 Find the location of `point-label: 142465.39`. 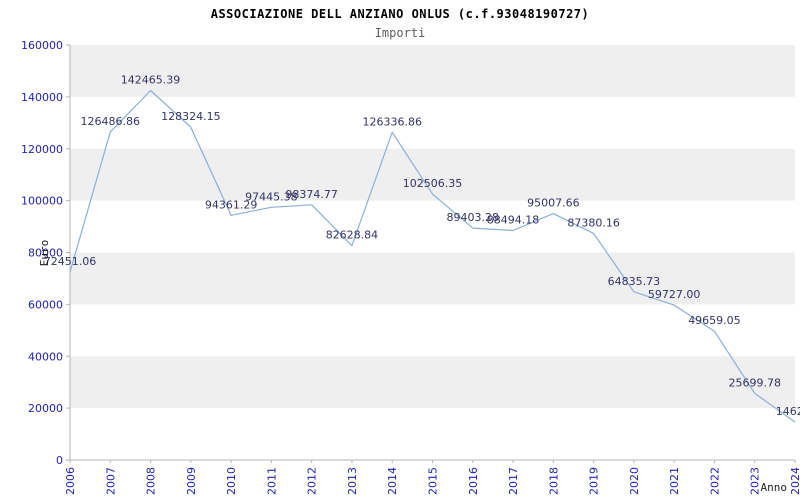

point-label: 142465.39 is located at coordinates (151, 79).